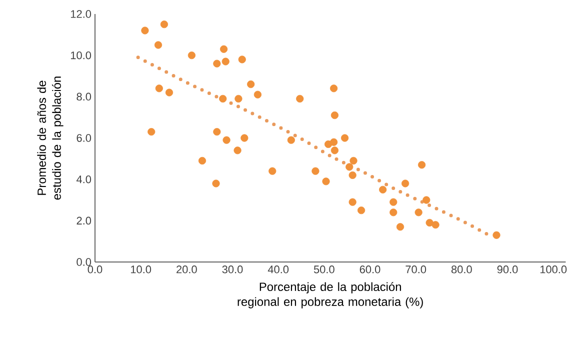 Image resolution: width=580 pixels, height=341 pixels. I want to click on y-tick-label: 12.0, so click(81, 14).